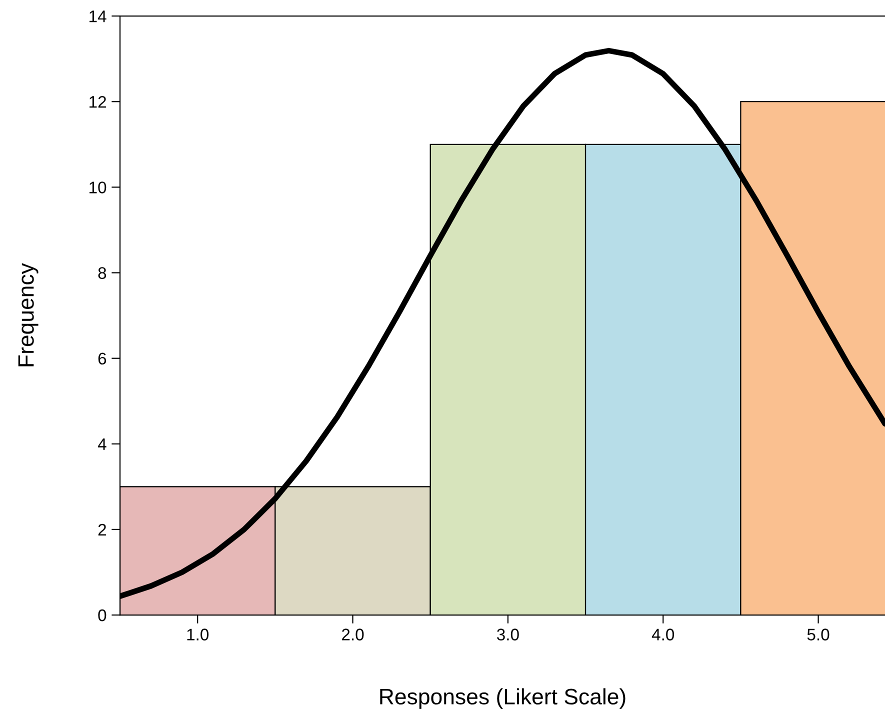  What do you see at coordinates (98, 102) in the screenshot?
I see `y-tick-label: 12` at bounding box center [98, 102].